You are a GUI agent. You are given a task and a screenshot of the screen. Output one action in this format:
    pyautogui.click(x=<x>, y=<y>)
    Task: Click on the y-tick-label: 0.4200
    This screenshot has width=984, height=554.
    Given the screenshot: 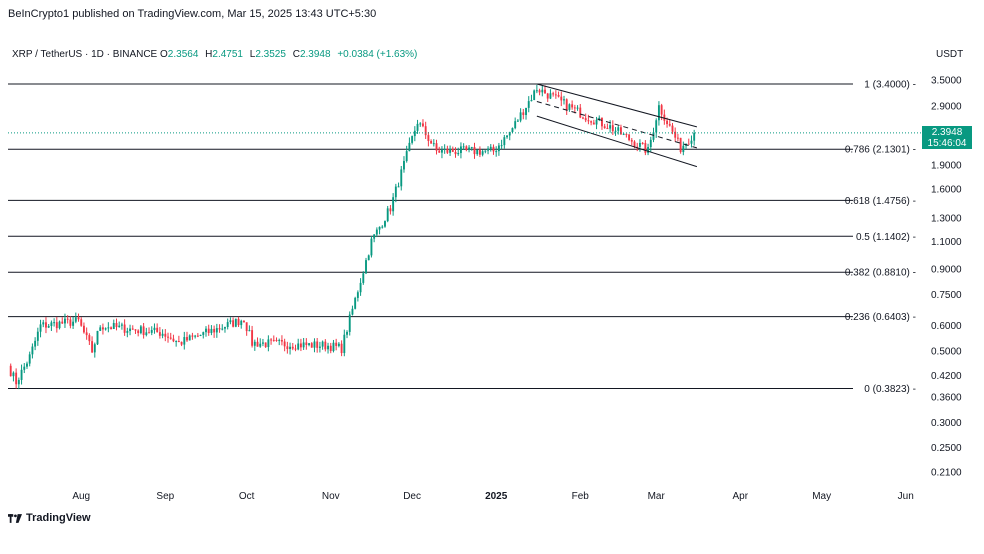 What is the action you would take?
    pyautogui.click(x=946, y=376)
    